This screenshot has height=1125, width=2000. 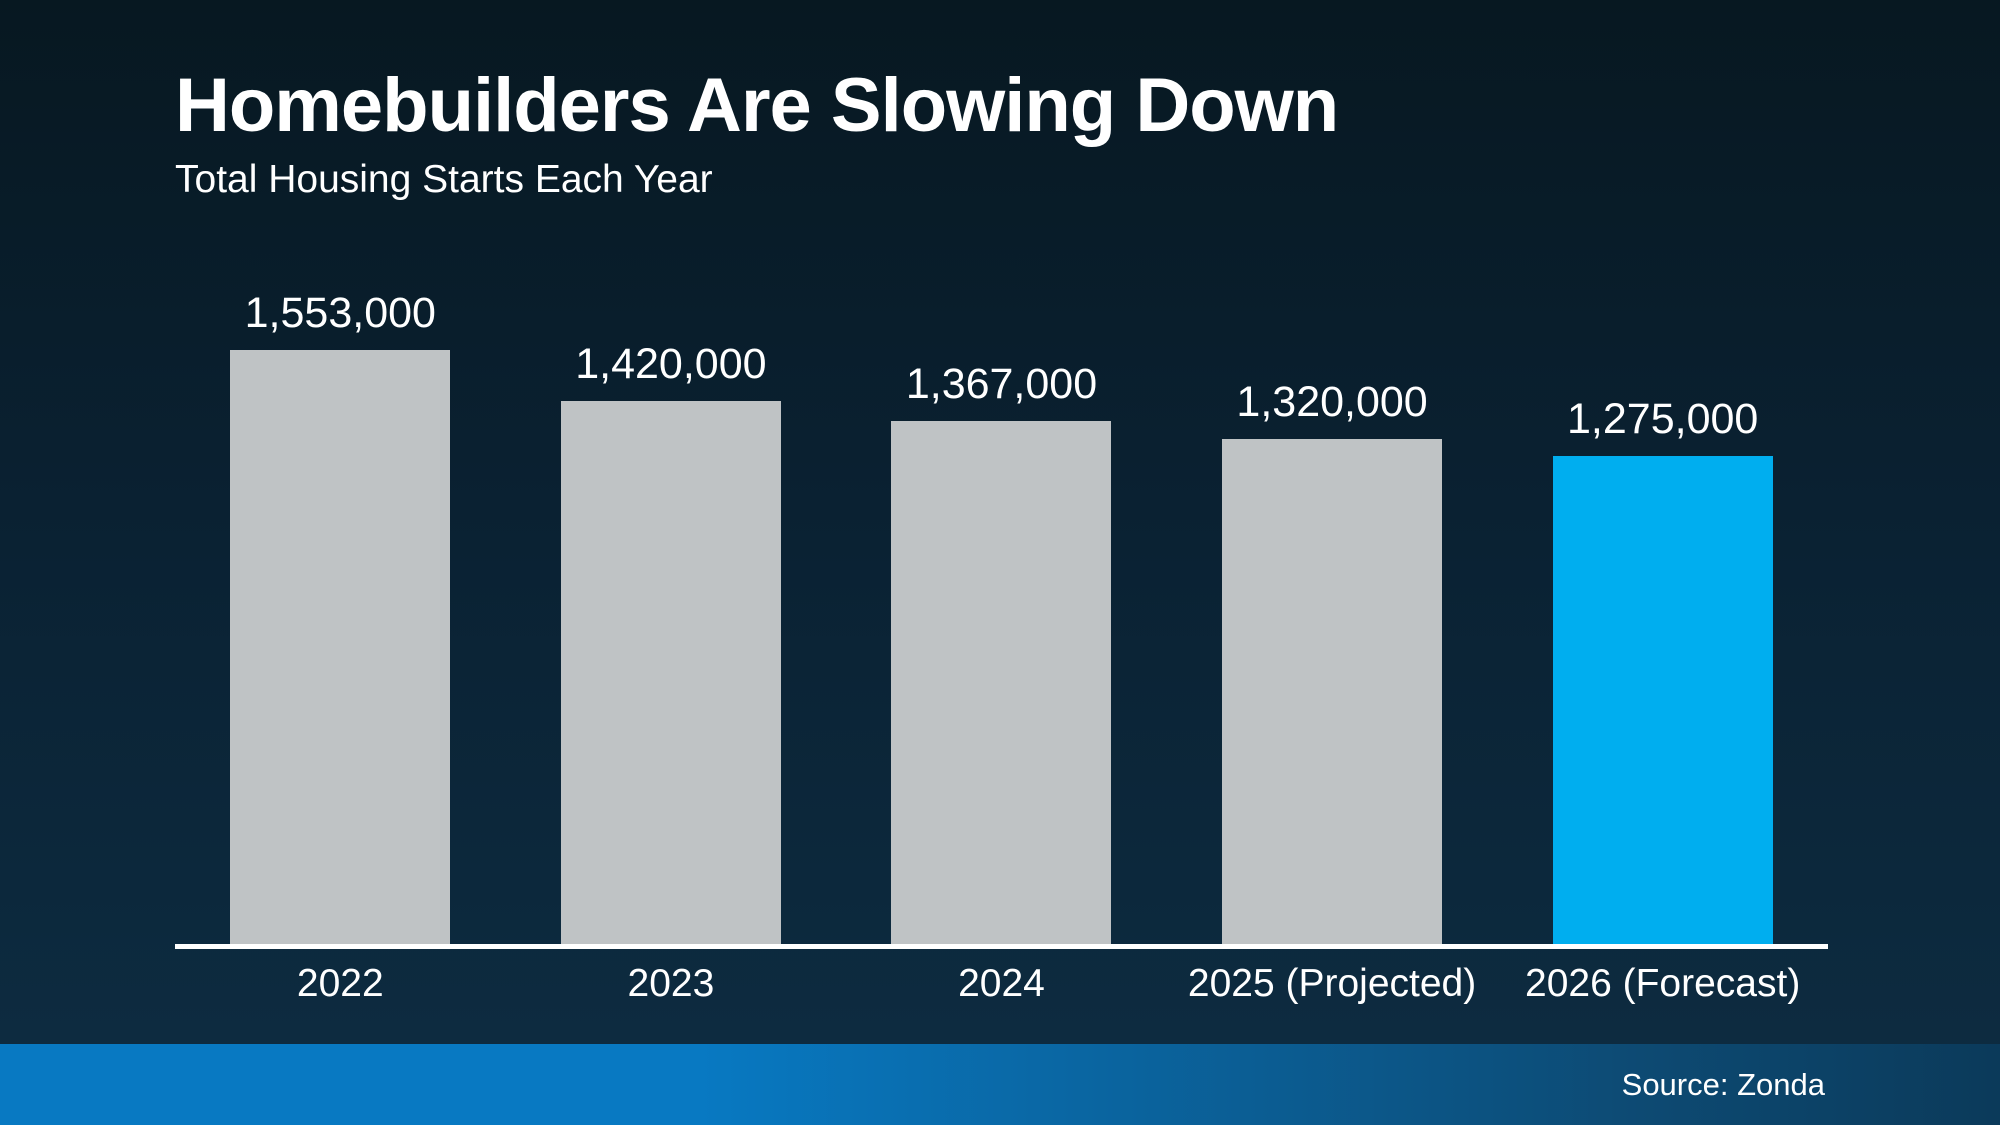 I want to click on bar-column-2023: 1,420,000, so click(x=671, y=612).